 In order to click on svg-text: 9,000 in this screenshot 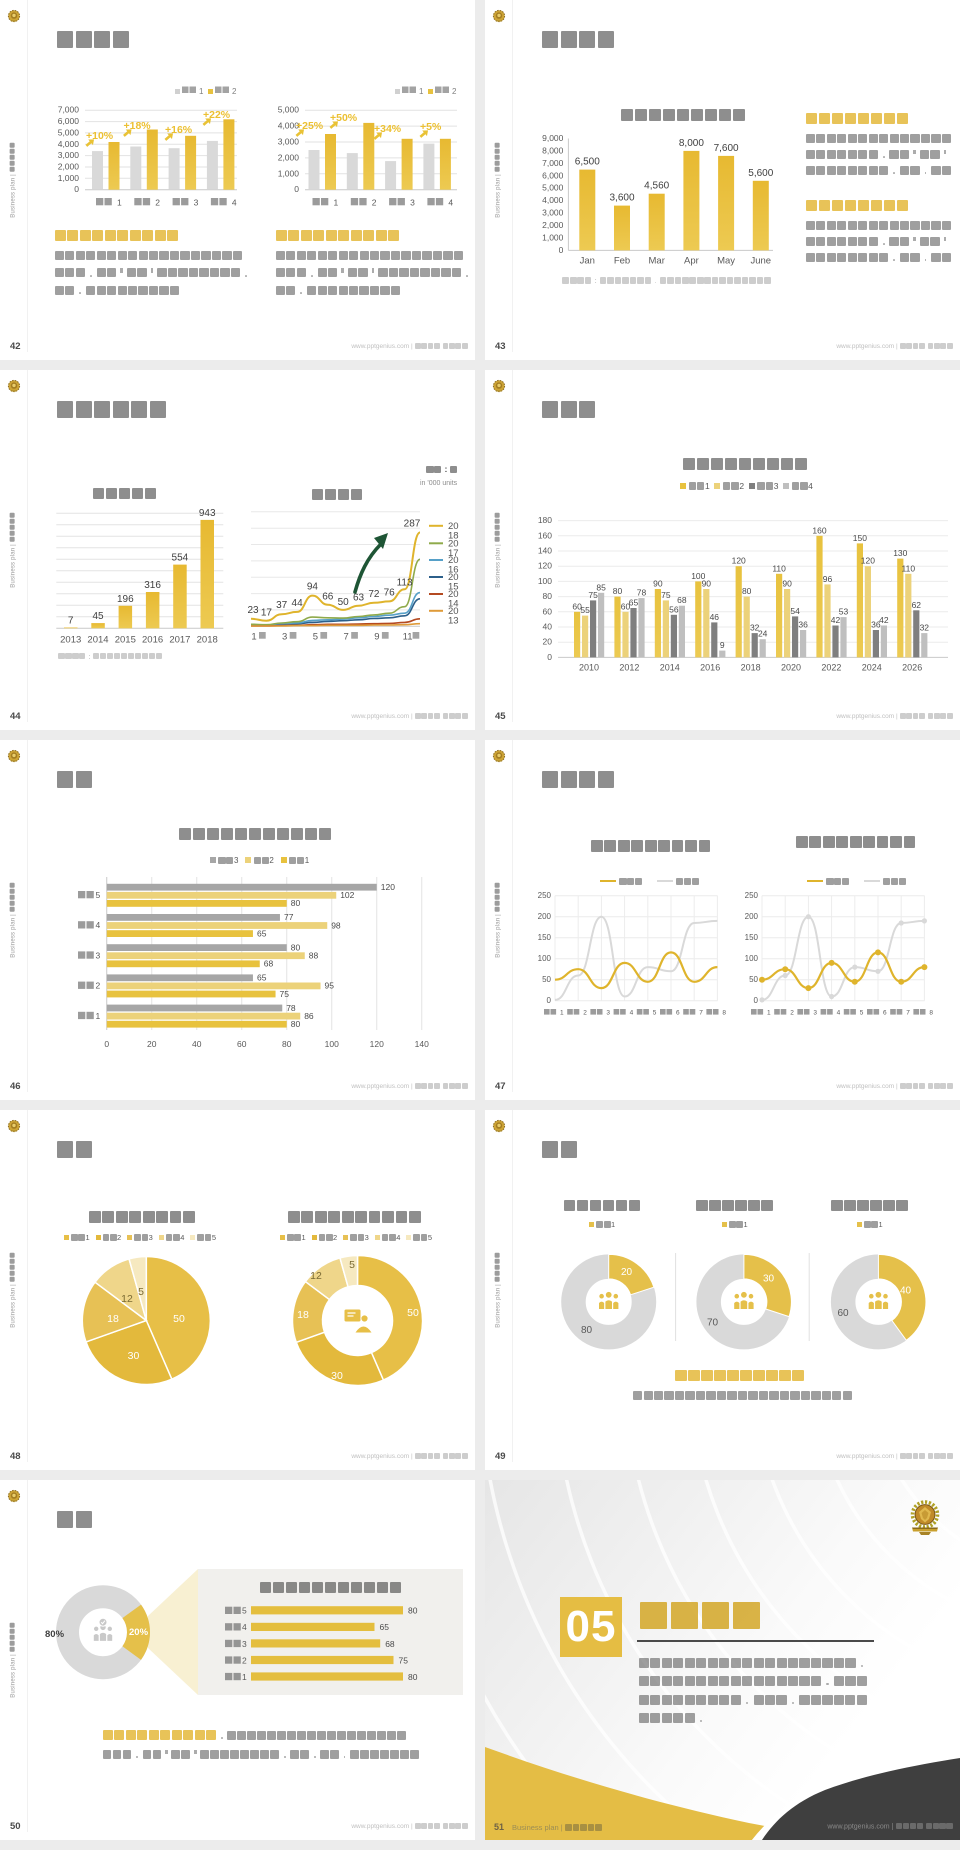, I will do `click(553, 138)`.